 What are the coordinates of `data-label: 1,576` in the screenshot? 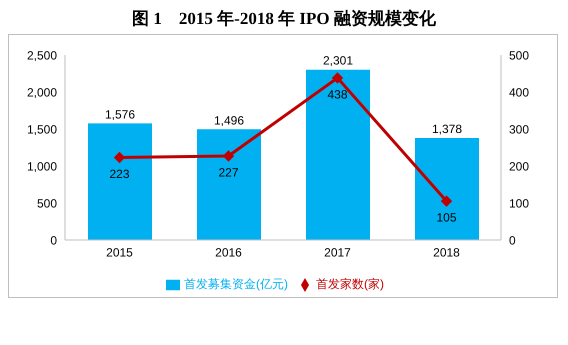 It's located at (120, 114).